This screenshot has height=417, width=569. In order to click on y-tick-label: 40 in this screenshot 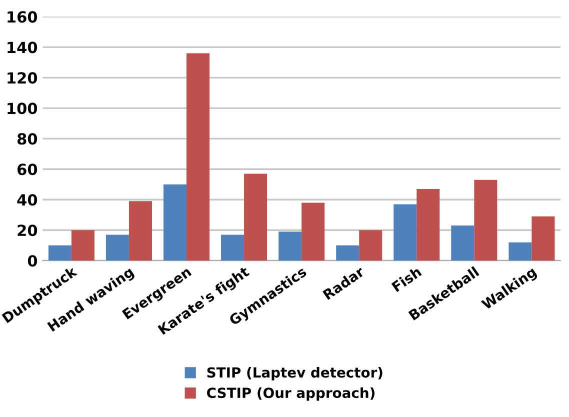, I will do `click(27, 200)`.